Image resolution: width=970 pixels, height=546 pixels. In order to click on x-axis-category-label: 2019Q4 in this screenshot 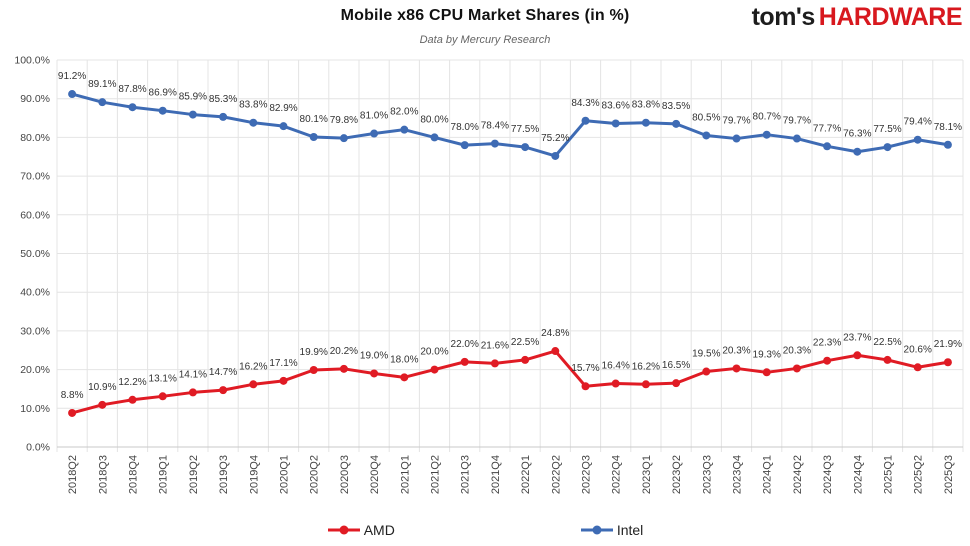, I will do `click(254, 474)`.